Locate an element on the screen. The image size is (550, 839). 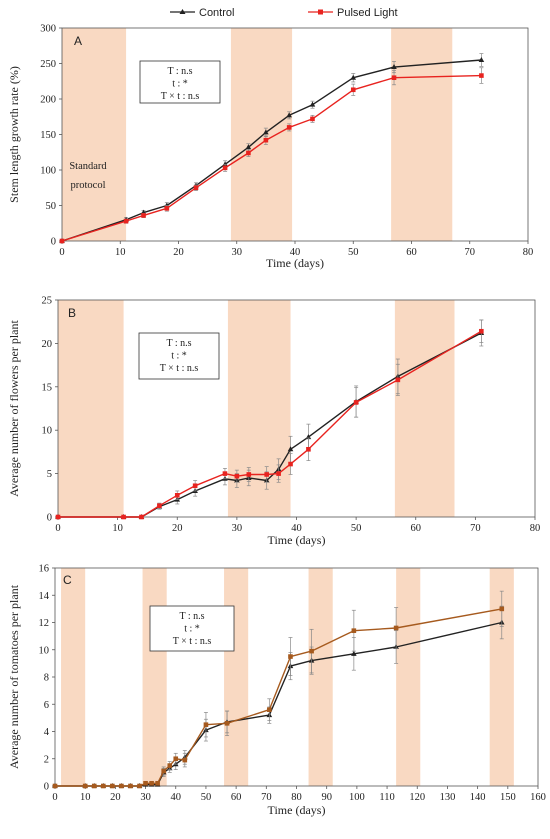
y-tick-label: 0 is located at coordinates (46, 787).